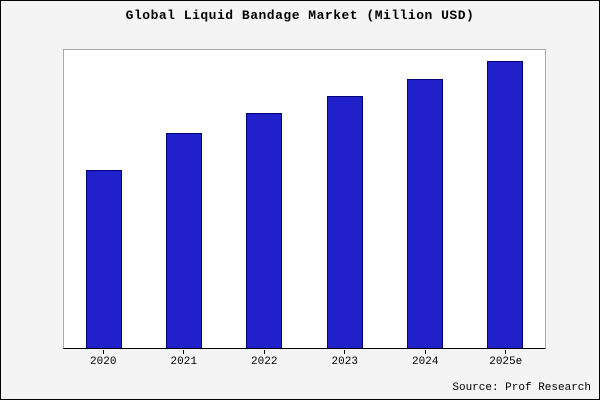 The height and width of the screenshot is (400, 600). What do you see at coordinates (183, 362) in the screenshot?
I see `x-tick-label: 2021` at bounding box center [183, 362].